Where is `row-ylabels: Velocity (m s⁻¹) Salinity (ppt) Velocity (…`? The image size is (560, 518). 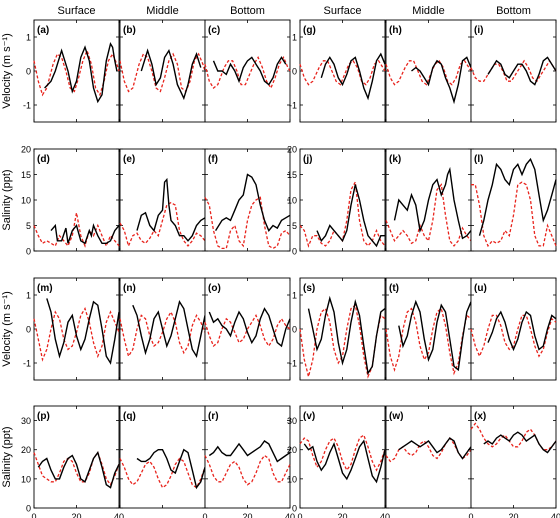
row-ylabels: Velocity (m s⁻¹) Salinity (ppt) Velocity (… is located at coordinates (7, 260).